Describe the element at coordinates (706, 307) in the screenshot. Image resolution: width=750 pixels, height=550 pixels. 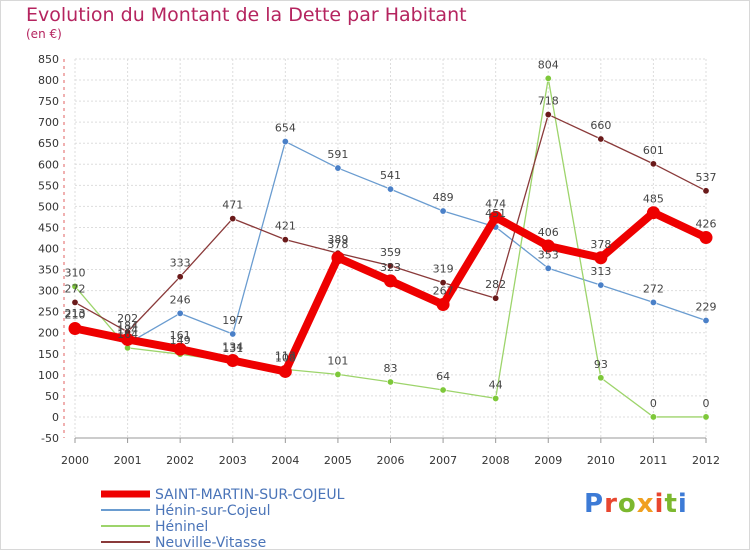
I see `data-label: 229` at that location.